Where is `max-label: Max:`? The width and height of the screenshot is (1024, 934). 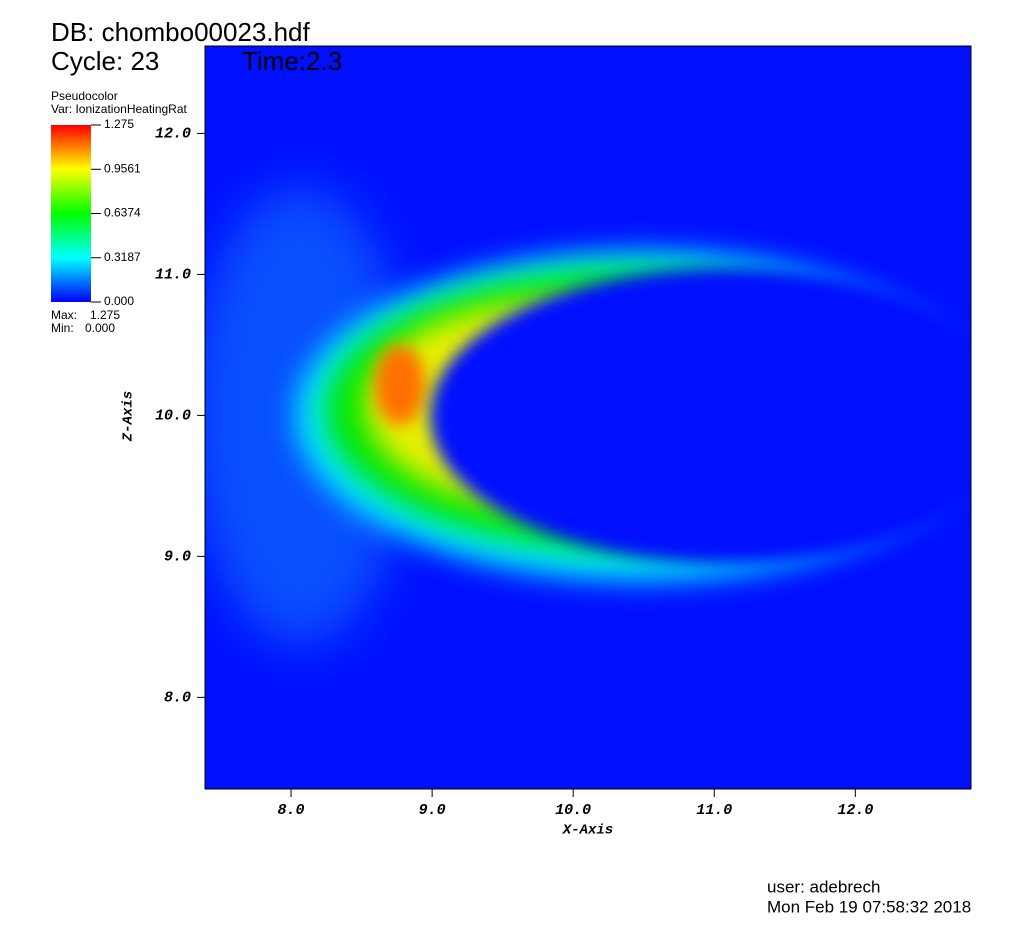
max-label: Max: is located at coordinates (64, 315).